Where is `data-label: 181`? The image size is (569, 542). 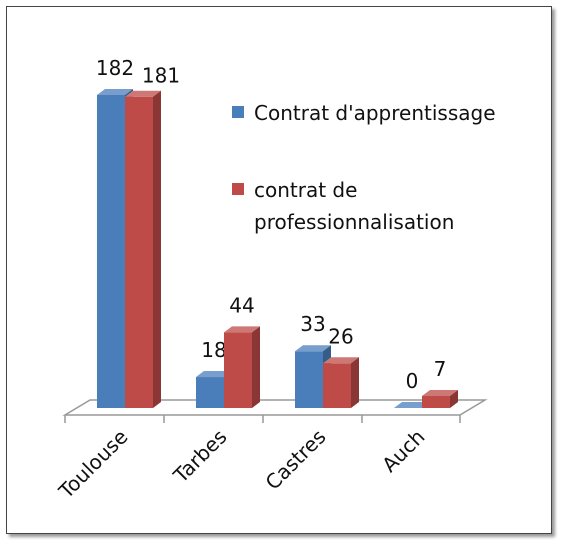
data-label: 181 is located at coordinates (161, 76).